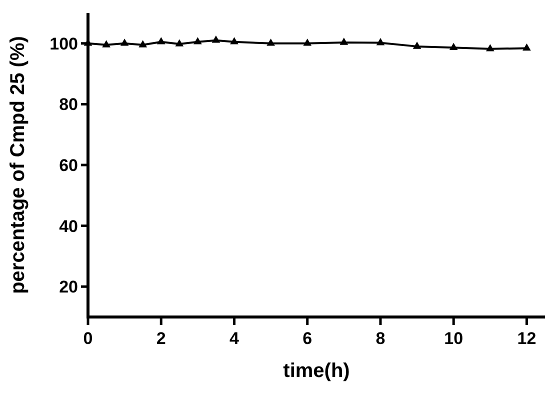 The image size is (550, 397). What do you see at coordinates (68, 104) in the screenshot?
I see `y-tick-label: 80` at bounding box center [68, 104].